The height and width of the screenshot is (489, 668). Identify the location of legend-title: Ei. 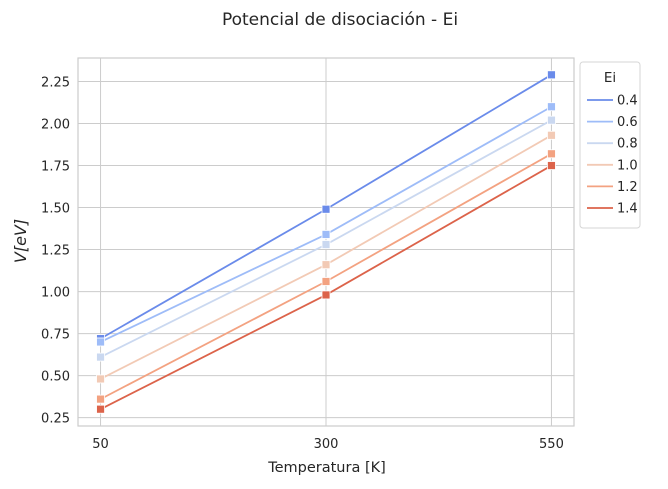
(610, 78).